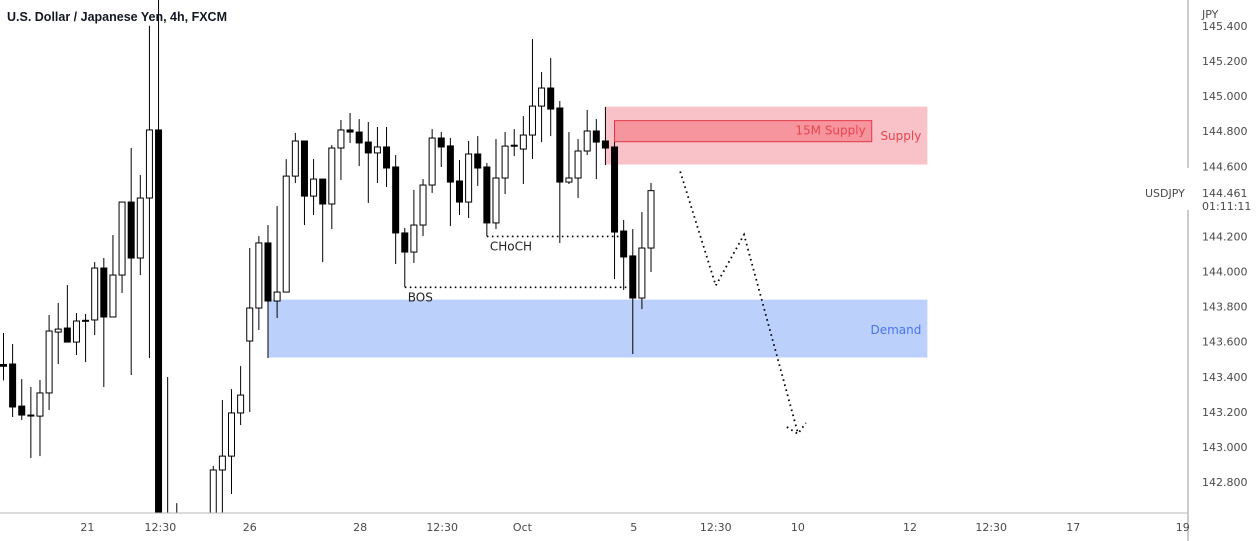 The image size is (1260, 541). What do you see at coordinates (511, 246) in the screenshot?
I see `level-label-choch: CHoCH` at bounding box center [511, 246].